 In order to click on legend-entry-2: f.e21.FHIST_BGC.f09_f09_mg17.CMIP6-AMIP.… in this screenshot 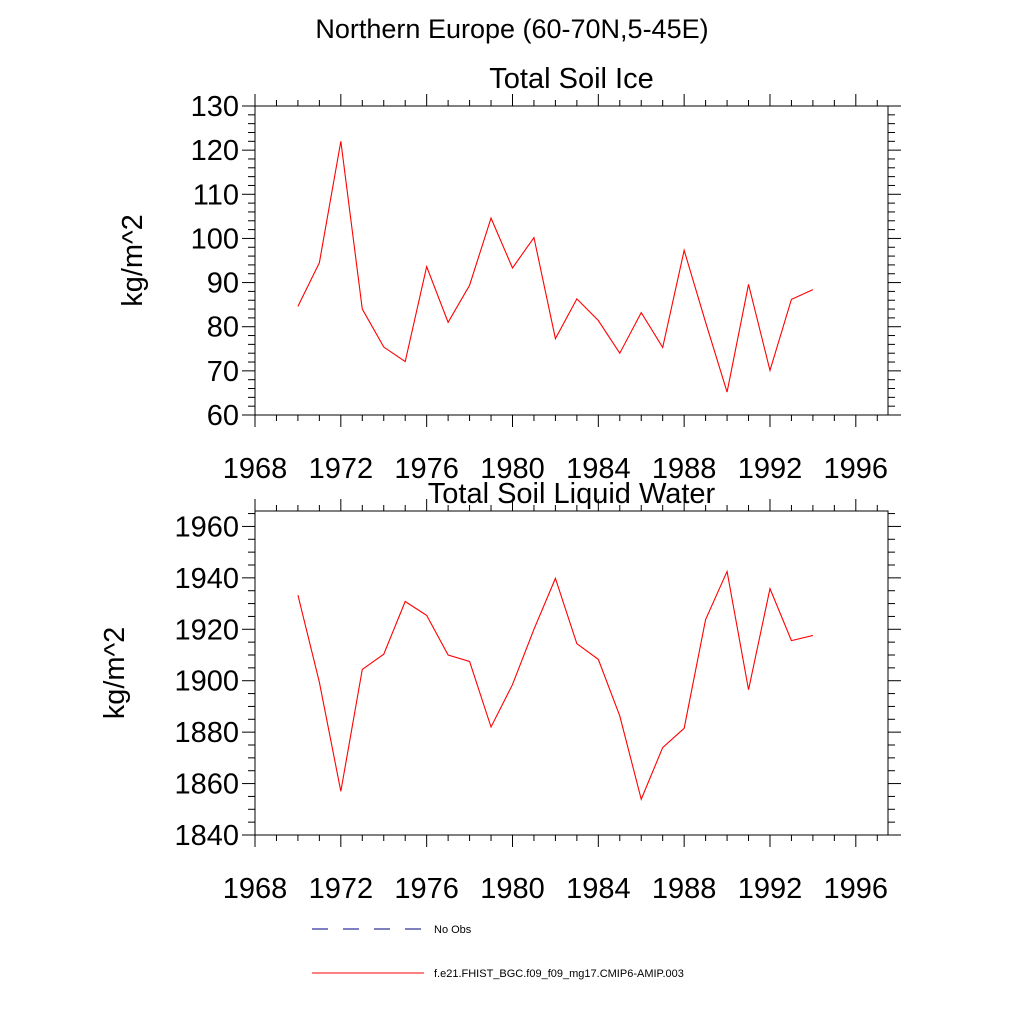, I will do `click(498, 974)`.